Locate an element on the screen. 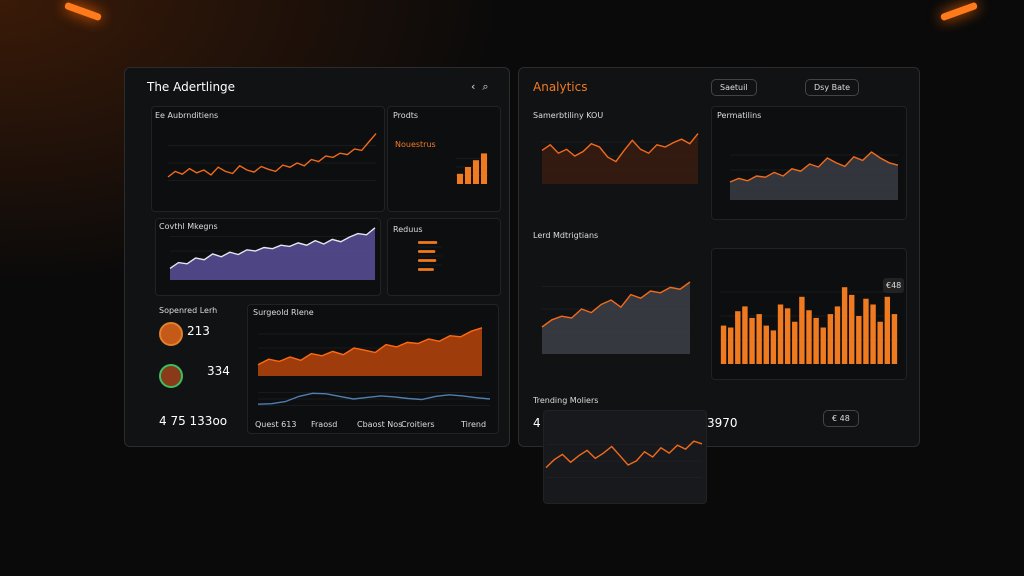  card-subtitle: Nouestrus is located at coordinates (415, 144).